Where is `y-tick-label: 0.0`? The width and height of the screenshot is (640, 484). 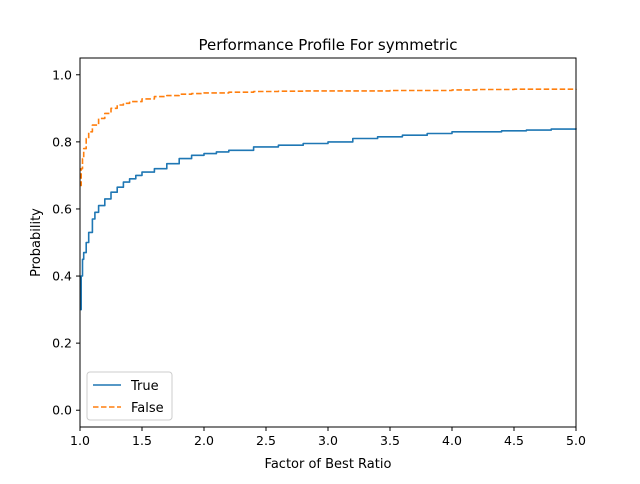
y-tick-label: 0.0 is located at coordinates (62, 410).